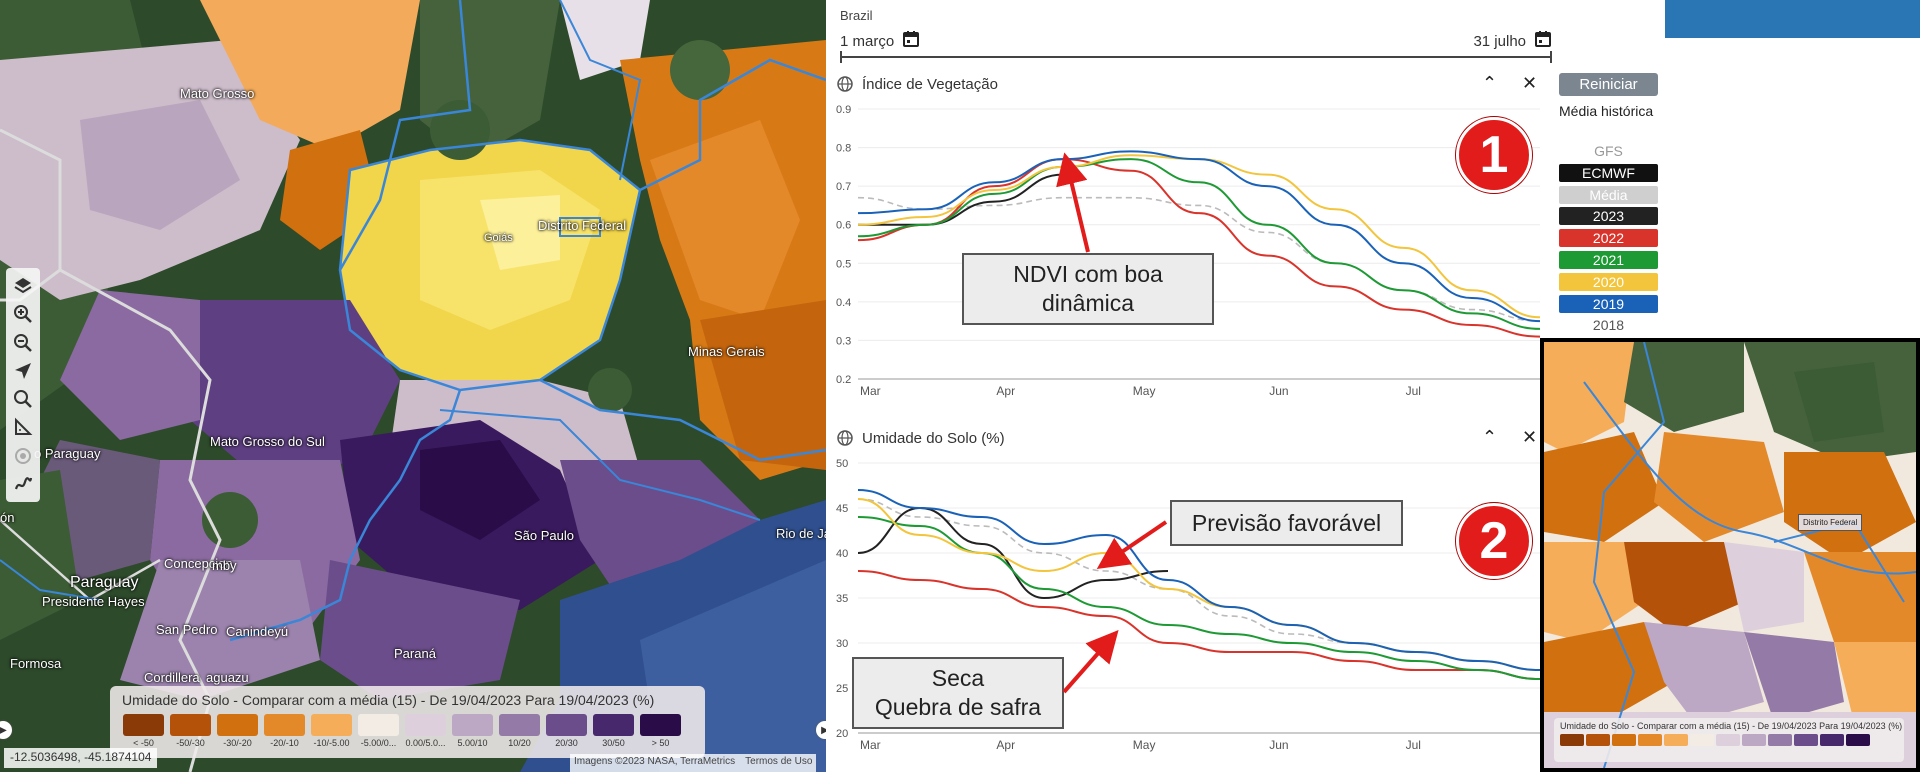 The width and height of the screenshot is (1920, 772). I want to click on map-label-presidente-hayes: Presidente Hayes, so click(93, 601).